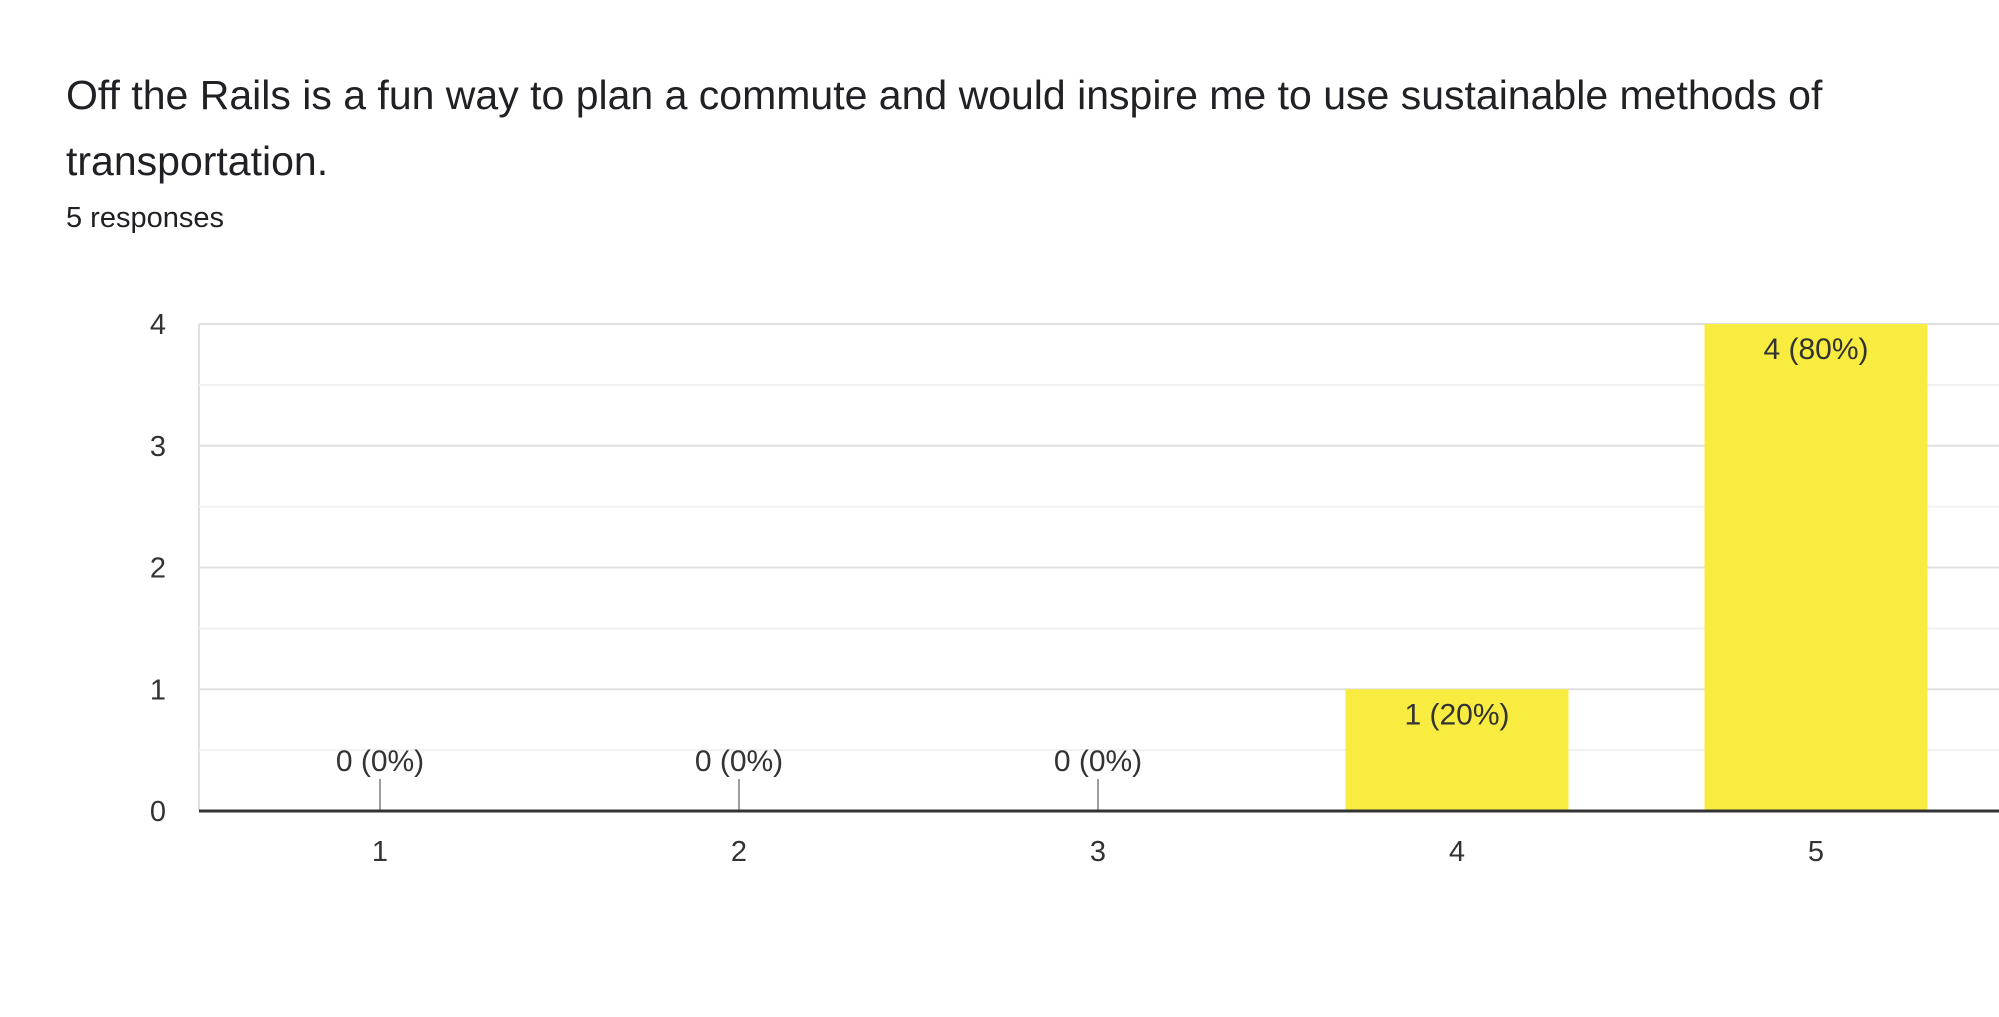 The image size is (1999, 1017). I want to click on y-axis-tick-labels: 0 1 2 3 4, so click(158, 568).